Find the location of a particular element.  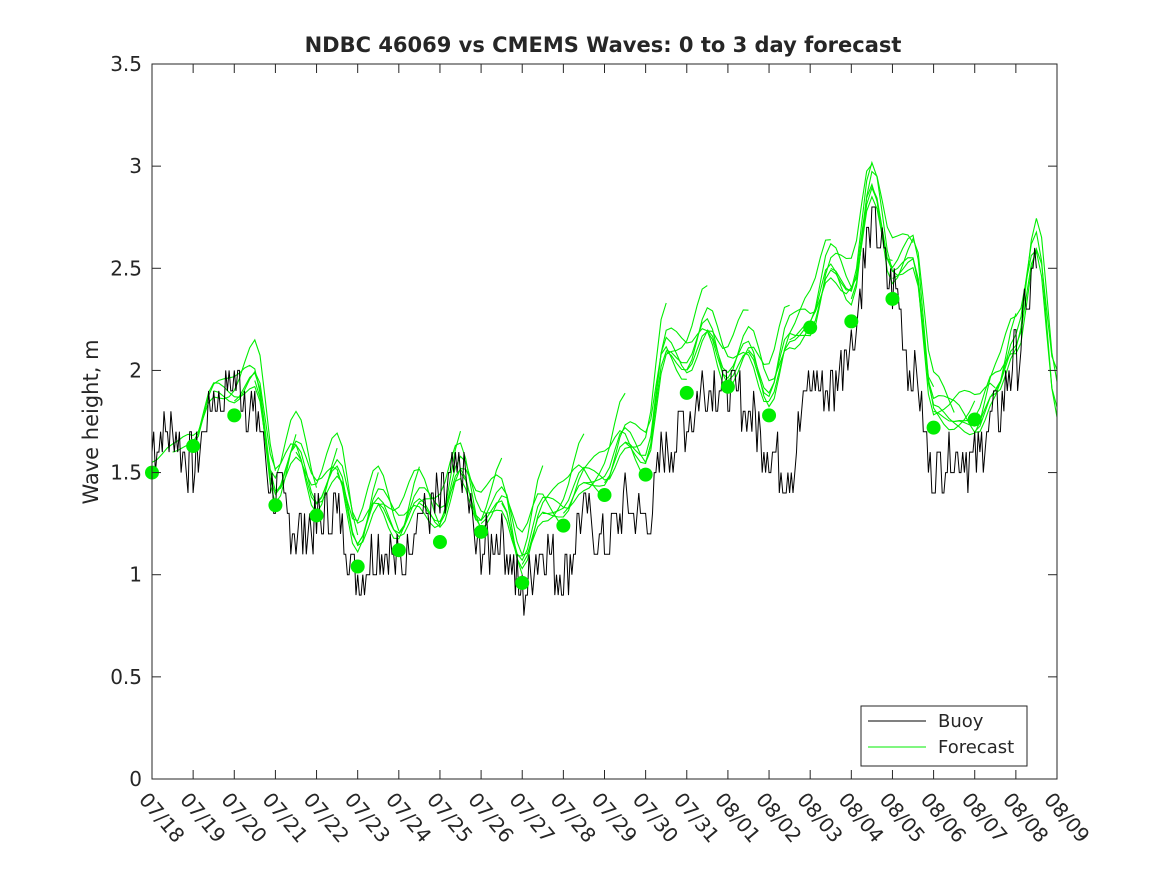

x-tick-label: 07/19 is located at coordinates (202, 818).